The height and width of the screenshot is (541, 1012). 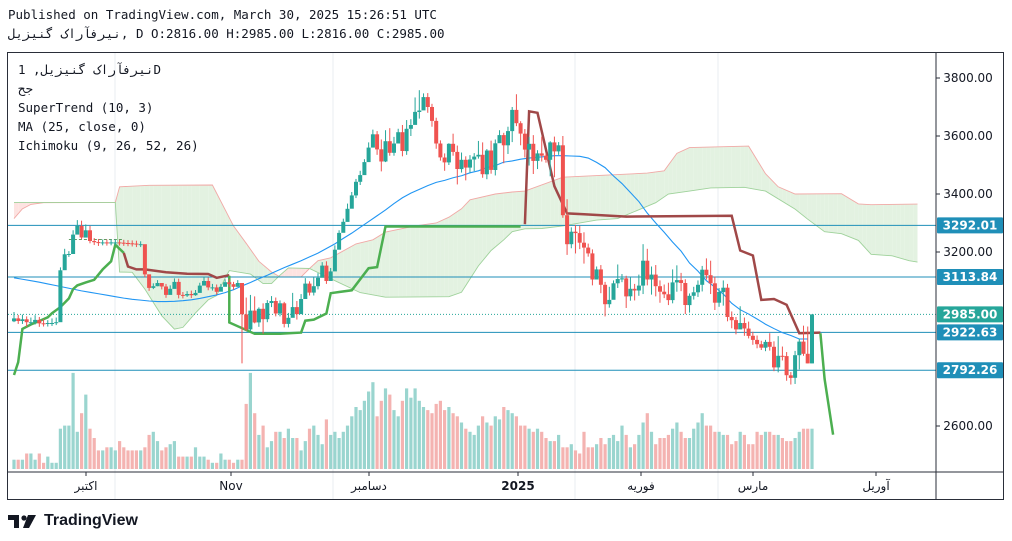 I want to click on x-tick-label-4: فوریه, so click(x=641, y=486).